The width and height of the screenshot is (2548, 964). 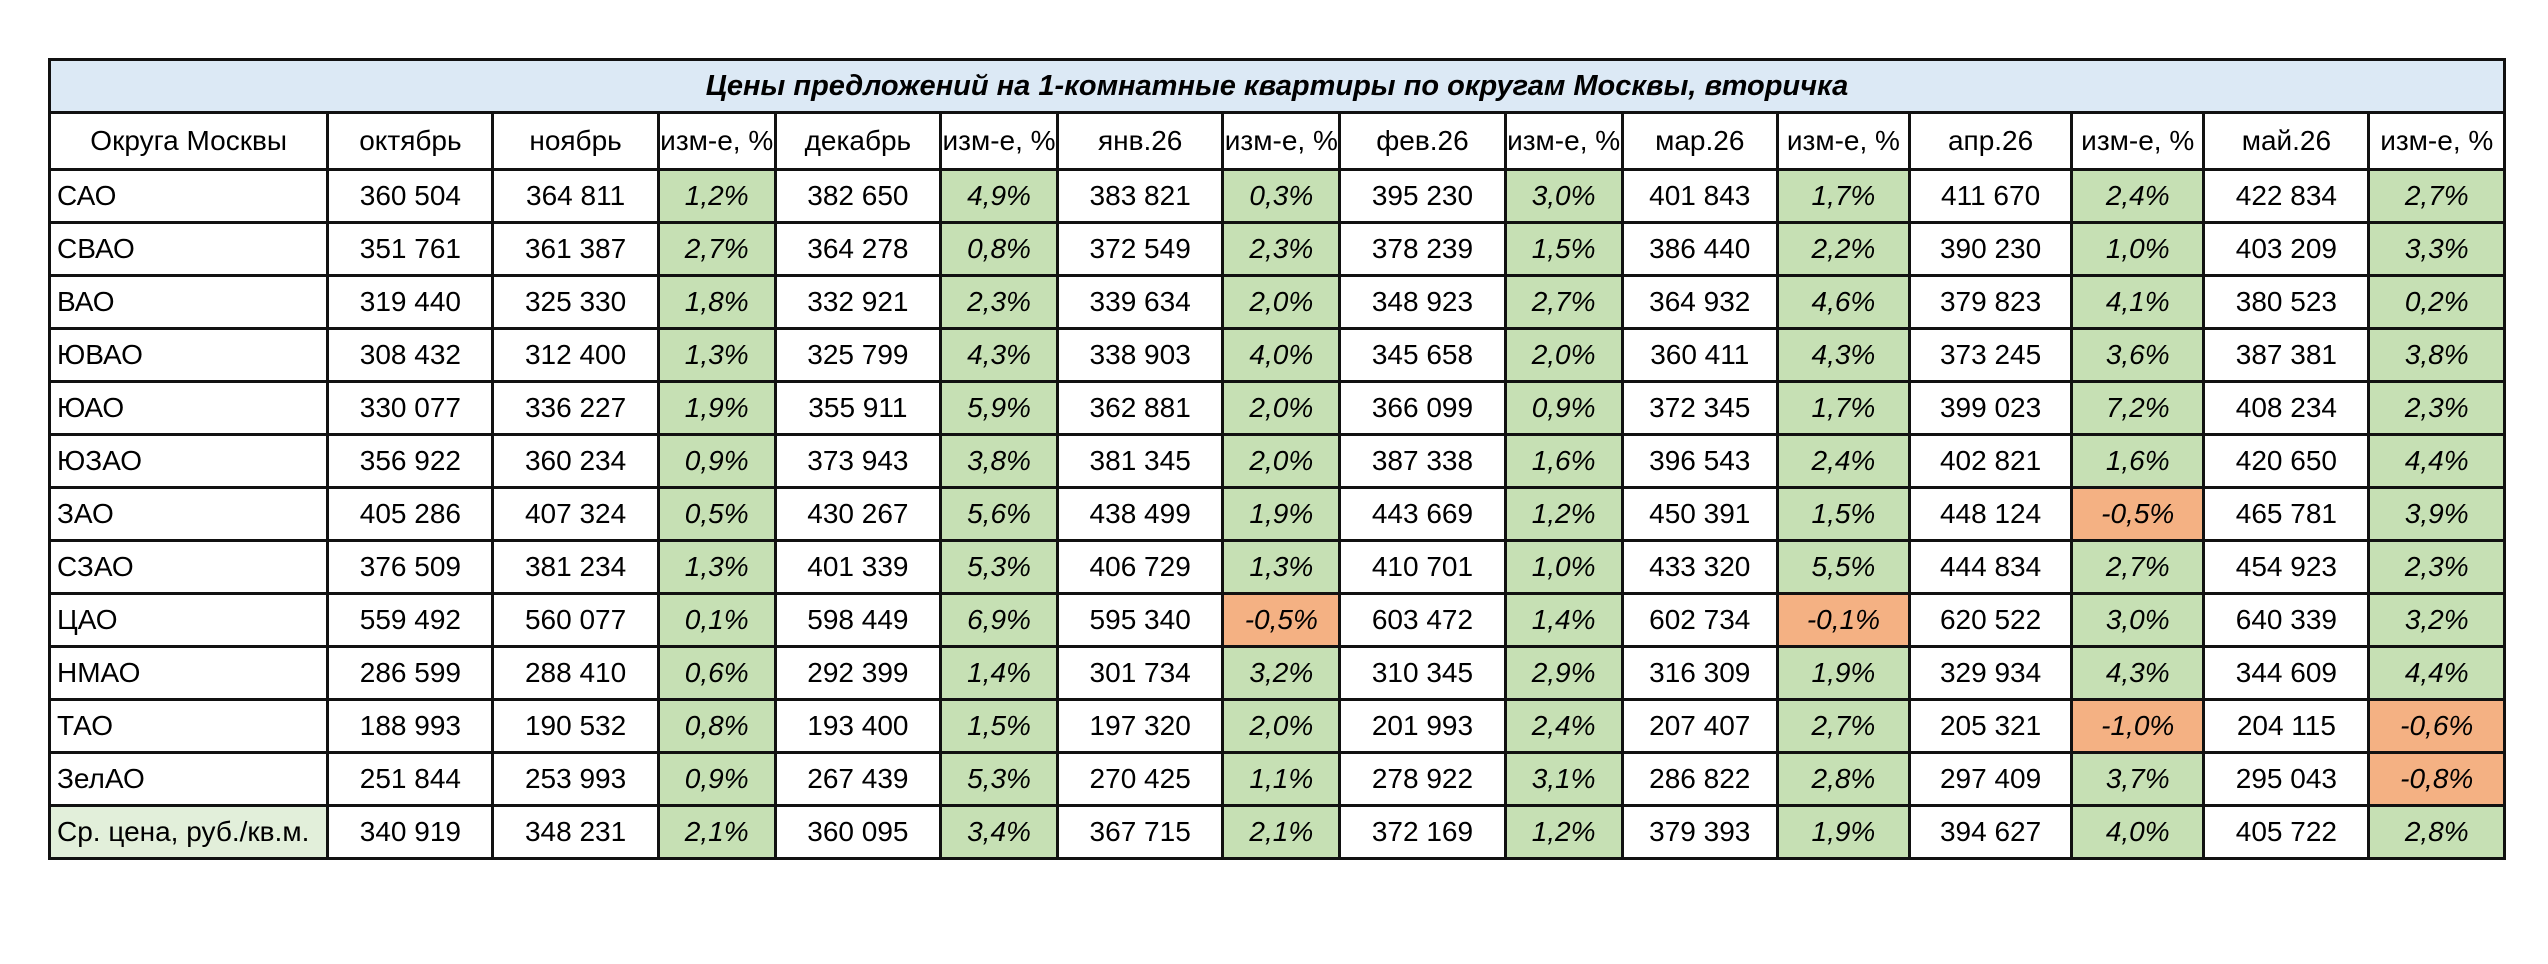 What do you see at coordinates (1281, 673) in the screenshot?
I see `change-cell-positive: 3,2%` at bounding box center [1281, 673].